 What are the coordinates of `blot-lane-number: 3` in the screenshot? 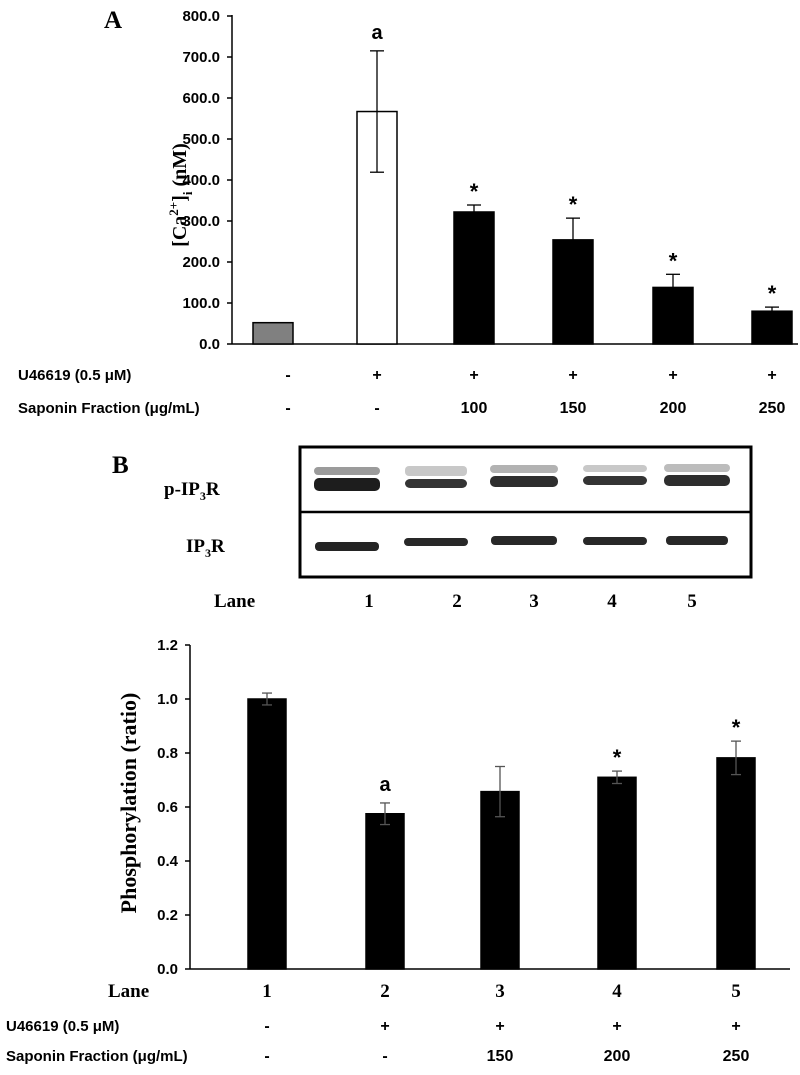 It's located at (534, 601).